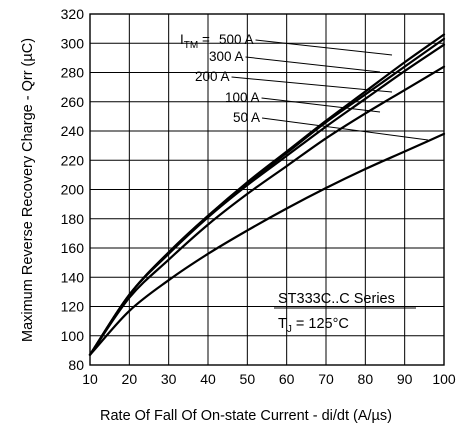 The image size is (464, 432). What do you see at coordinates (248, 379) in the screenshot?
I see `x-tick-label: 50` at bounding box center [248, 379].